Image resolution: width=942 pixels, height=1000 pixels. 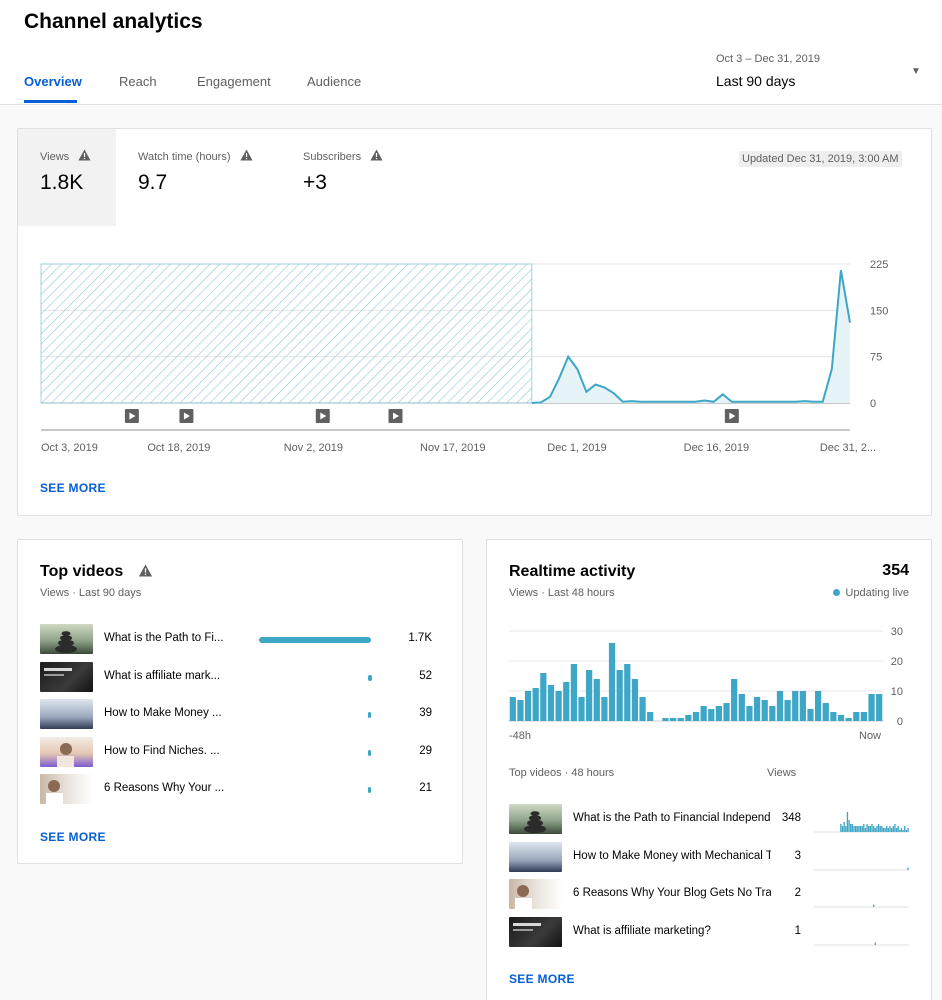 What do you see at coordinates (797, 930) in the screenshot?
I see `realtime-video-views: 1` at bounding box center [797, 930].